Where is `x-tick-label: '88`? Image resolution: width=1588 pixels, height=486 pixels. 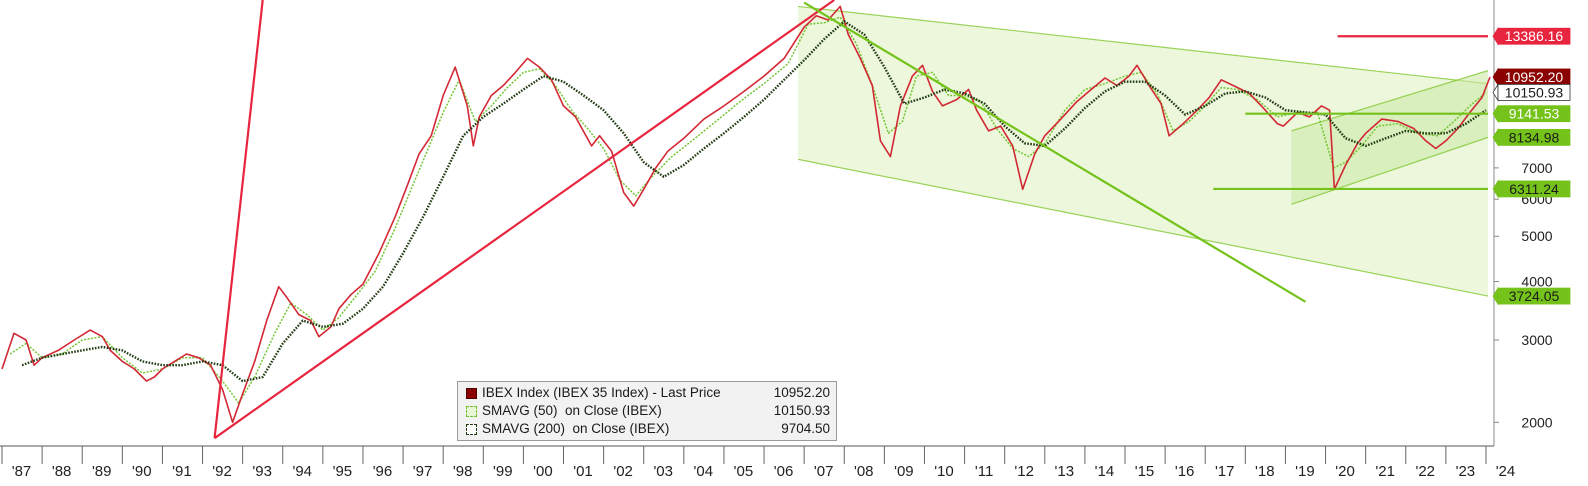 x-tick-label: '88 is located at coordinates (62, 471).